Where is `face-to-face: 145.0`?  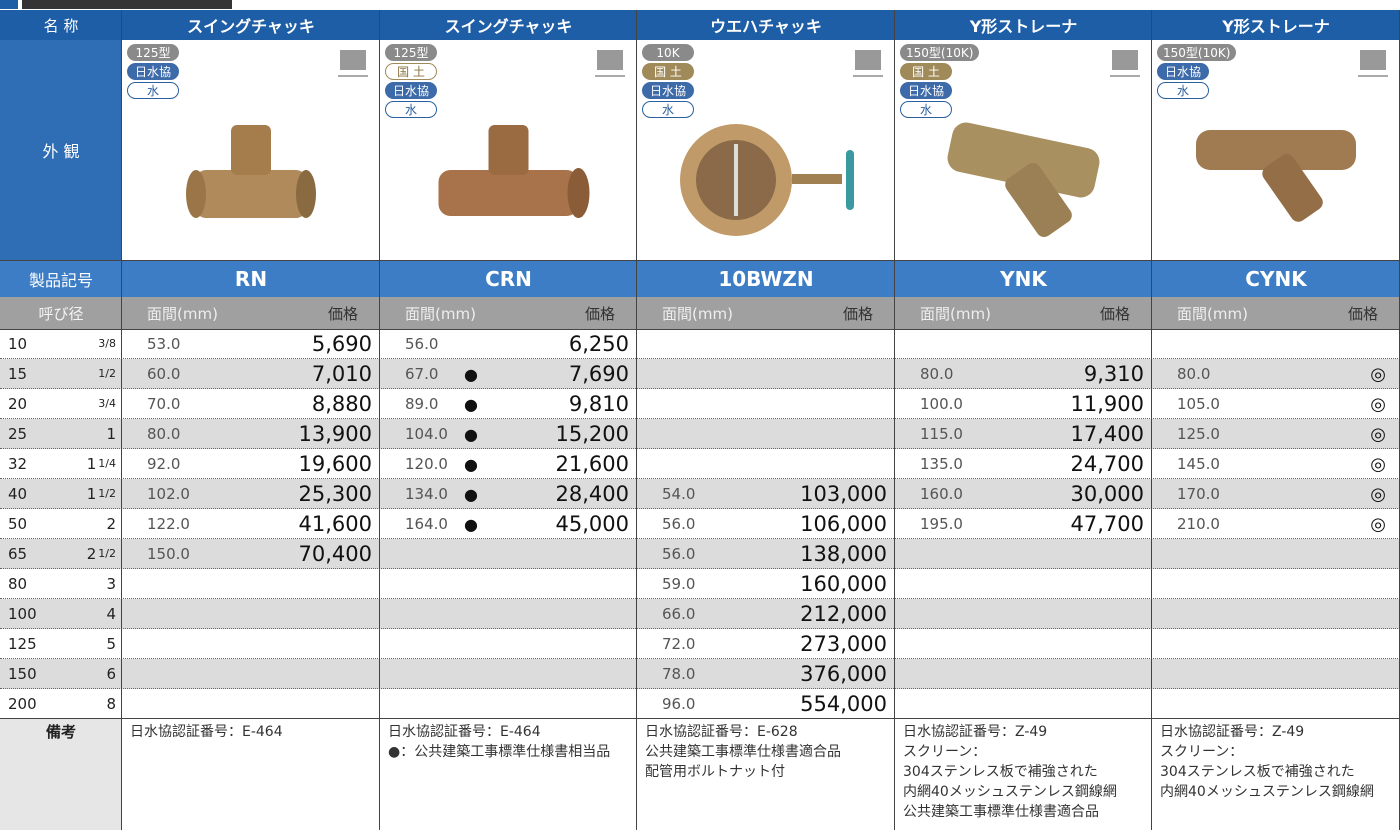 face-to-face: 145.0 is located at coordinates (1198, 464).